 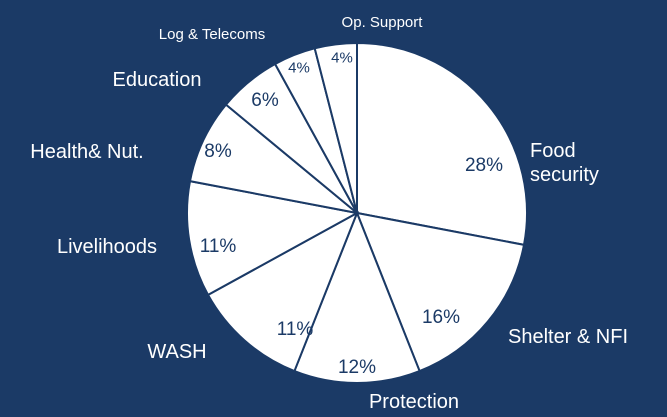 What do you see at coordinates (382, 22) in the screenshot?
I see `slice-label: Op. Support` at bounding box center [382, 22].